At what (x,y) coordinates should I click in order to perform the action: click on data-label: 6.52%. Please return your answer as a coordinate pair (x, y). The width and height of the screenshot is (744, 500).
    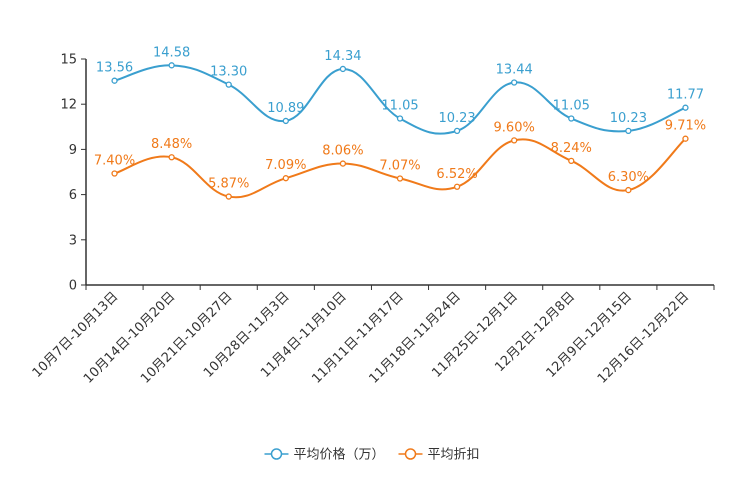
    Looking at the image, I should click on (456, 174).